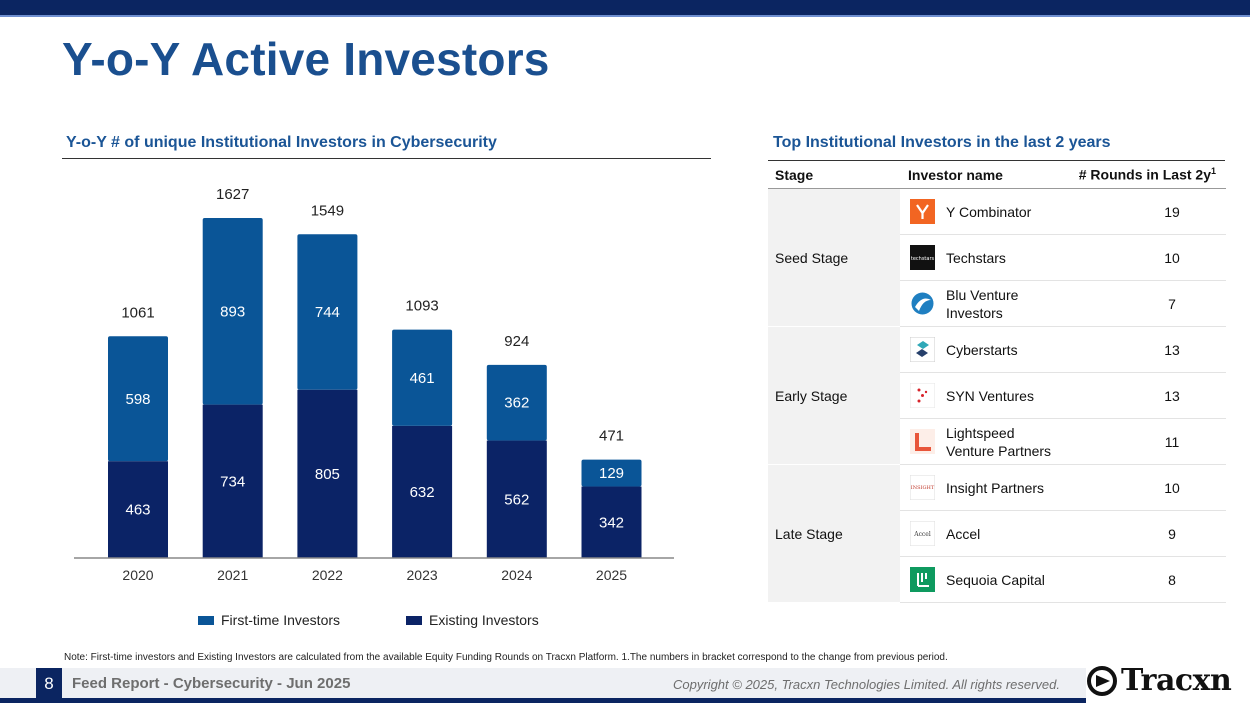  What do you see at coordinates (1102, 680) in the screenshot?
I see `tracxn-logo-icon` at bounding box center [1102, 680].